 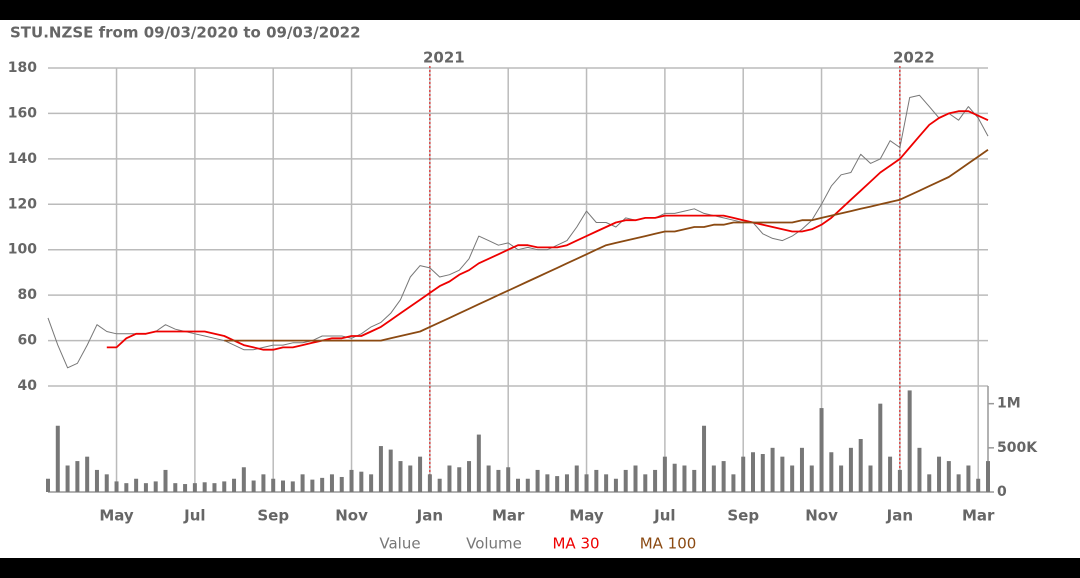 What do you see at coordinates (22, 250) in the screenshot?
I see `y-tick-label: 100` at bounding box center [22, 250].